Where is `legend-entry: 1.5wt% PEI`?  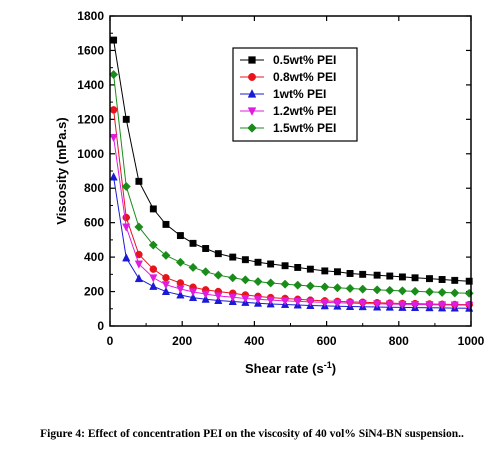
legend-entry: 1.5wt% PEI is located at coordinates (288, 128).